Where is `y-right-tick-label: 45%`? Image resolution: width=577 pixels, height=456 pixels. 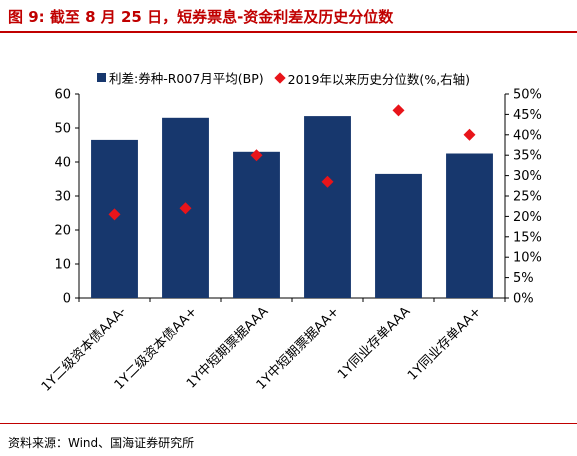 y-right-tick-label: 45% is located at coordinates (527, 115).